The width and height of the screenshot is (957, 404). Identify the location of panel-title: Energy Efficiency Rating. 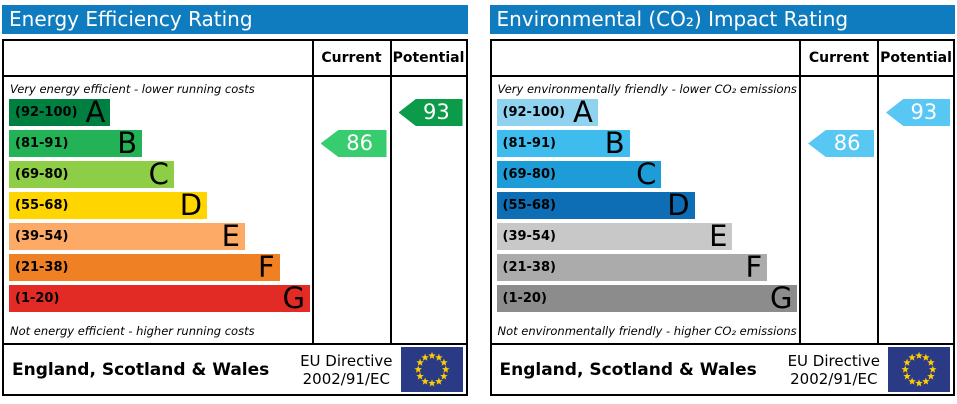
(235, 19).